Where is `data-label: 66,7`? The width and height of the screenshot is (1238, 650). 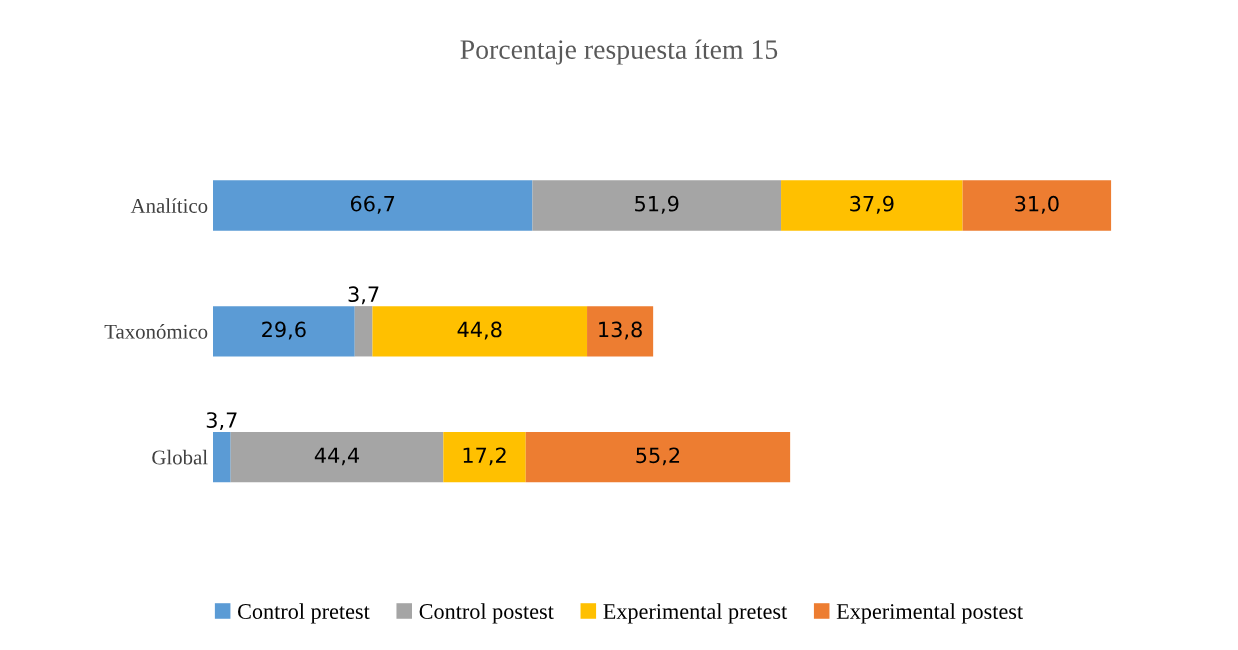 data-label: 66,7 is located at coordinates (372, 204).